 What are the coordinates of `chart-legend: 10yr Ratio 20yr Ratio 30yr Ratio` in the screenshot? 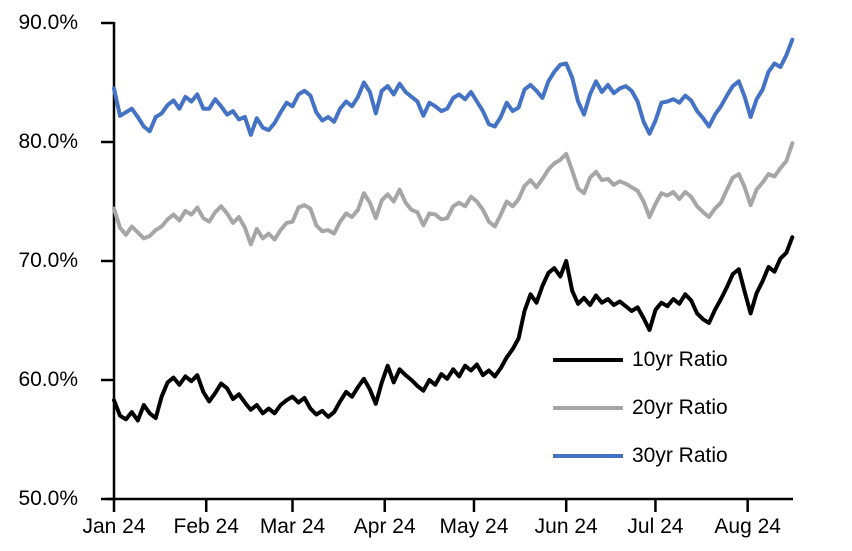 It's located at (640, 419).